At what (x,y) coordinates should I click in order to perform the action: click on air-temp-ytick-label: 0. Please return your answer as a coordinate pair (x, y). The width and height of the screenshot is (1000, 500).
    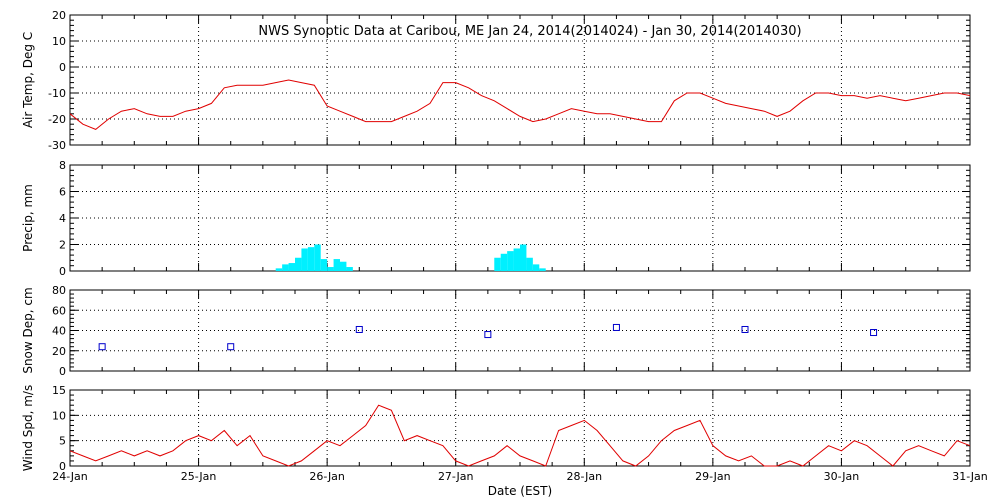
    Looking at the image, I should click on (62, 67).